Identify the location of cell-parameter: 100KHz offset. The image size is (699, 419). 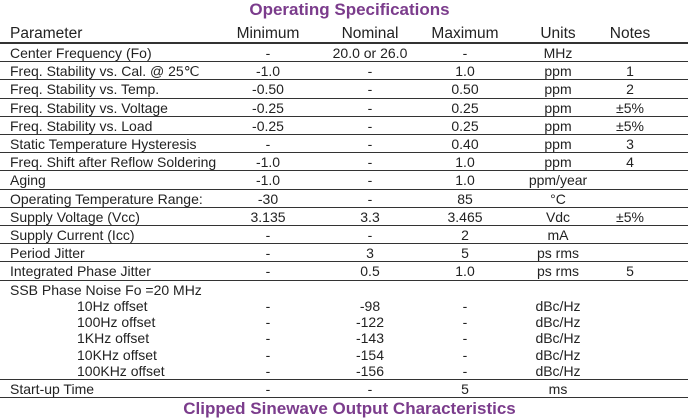
(121, 371).